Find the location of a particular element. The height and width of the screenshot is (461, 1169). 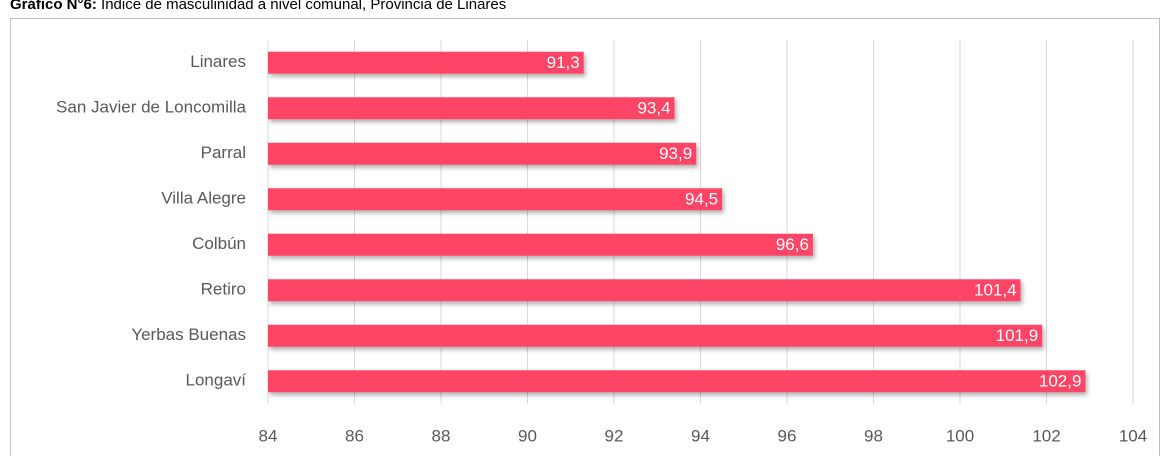

category-label: Villa Alegre is located at coordinates (203, 198).